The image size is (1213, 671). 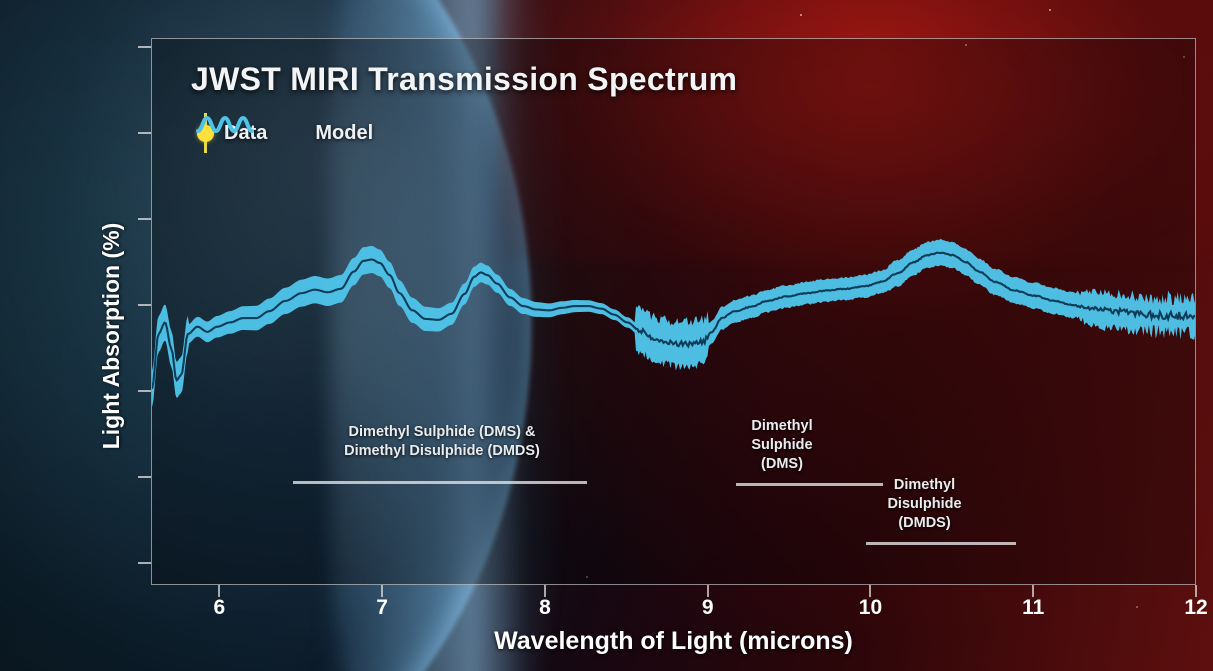 What do you see at coordinates (246, 132) in the screenshot?
I see `legend-label-data: Data` at bounding box center [246, 132].